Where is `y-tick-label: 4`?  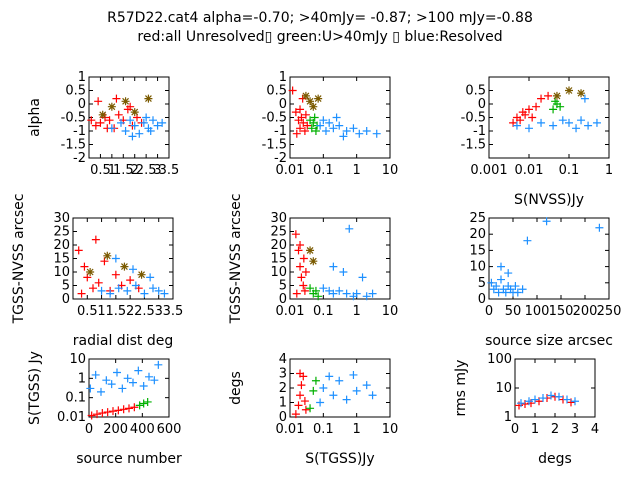
y-tick-label: 4 is located at coordinates (283, 359).